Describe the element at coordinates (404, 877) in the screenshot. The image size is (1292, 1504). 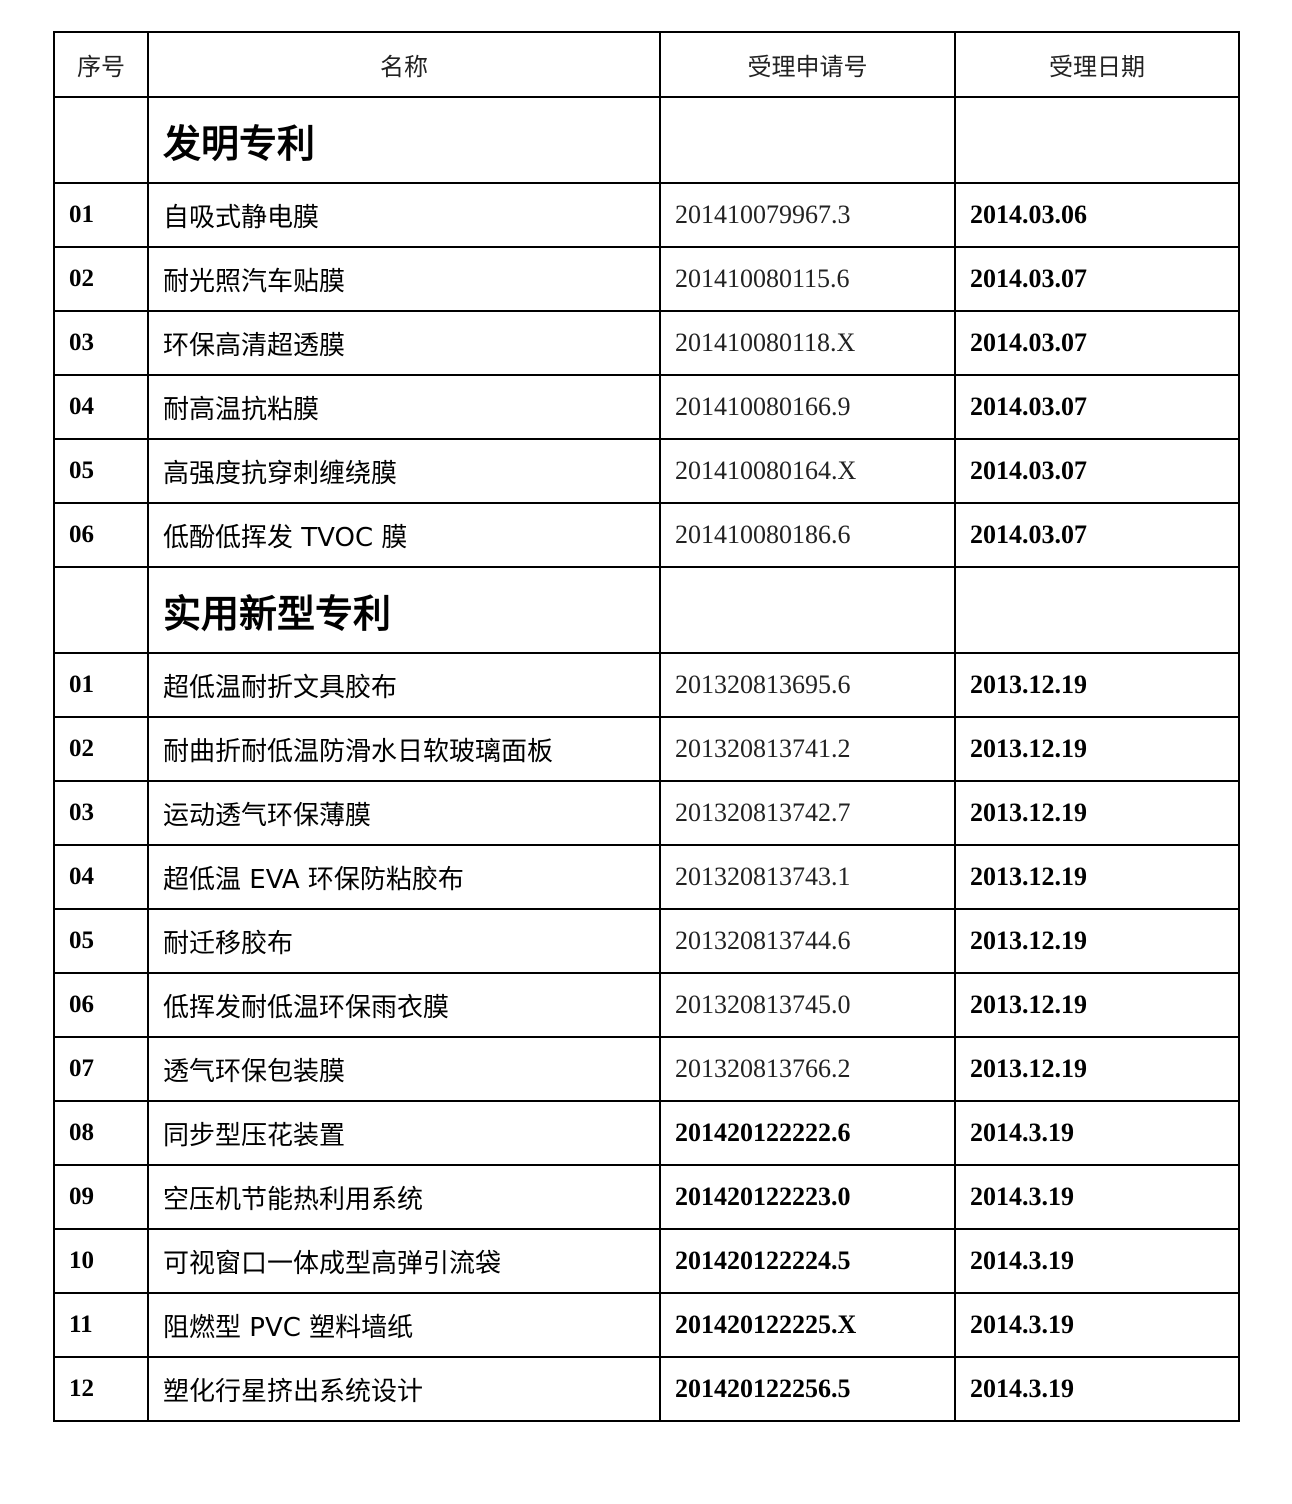
I see `patent-name: 超低温 EVA 环保防粘胶布` at that location.